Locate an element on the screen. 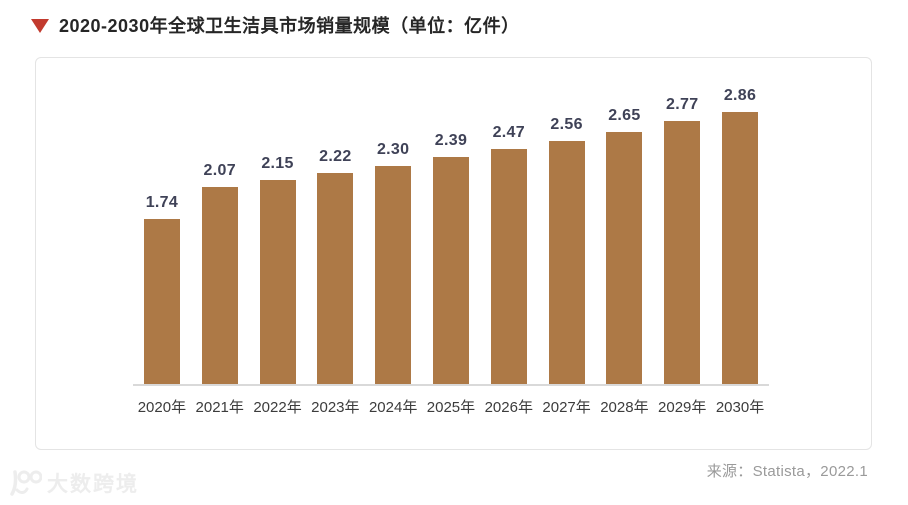  x-axis-tick-label: 2023年 is located at coordinates (335, 407).